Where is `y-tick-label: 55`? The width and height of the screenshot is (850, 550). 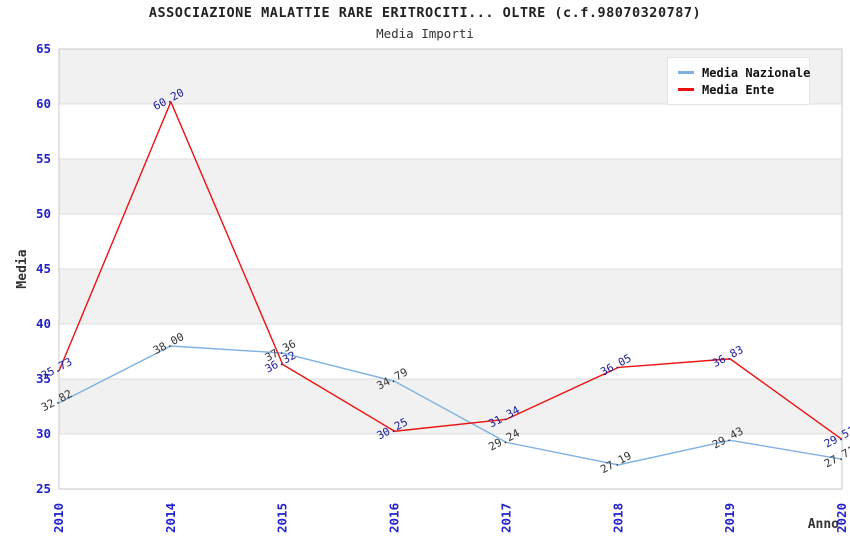 y-tick-label: 55 is located at coordinates (43, 158).